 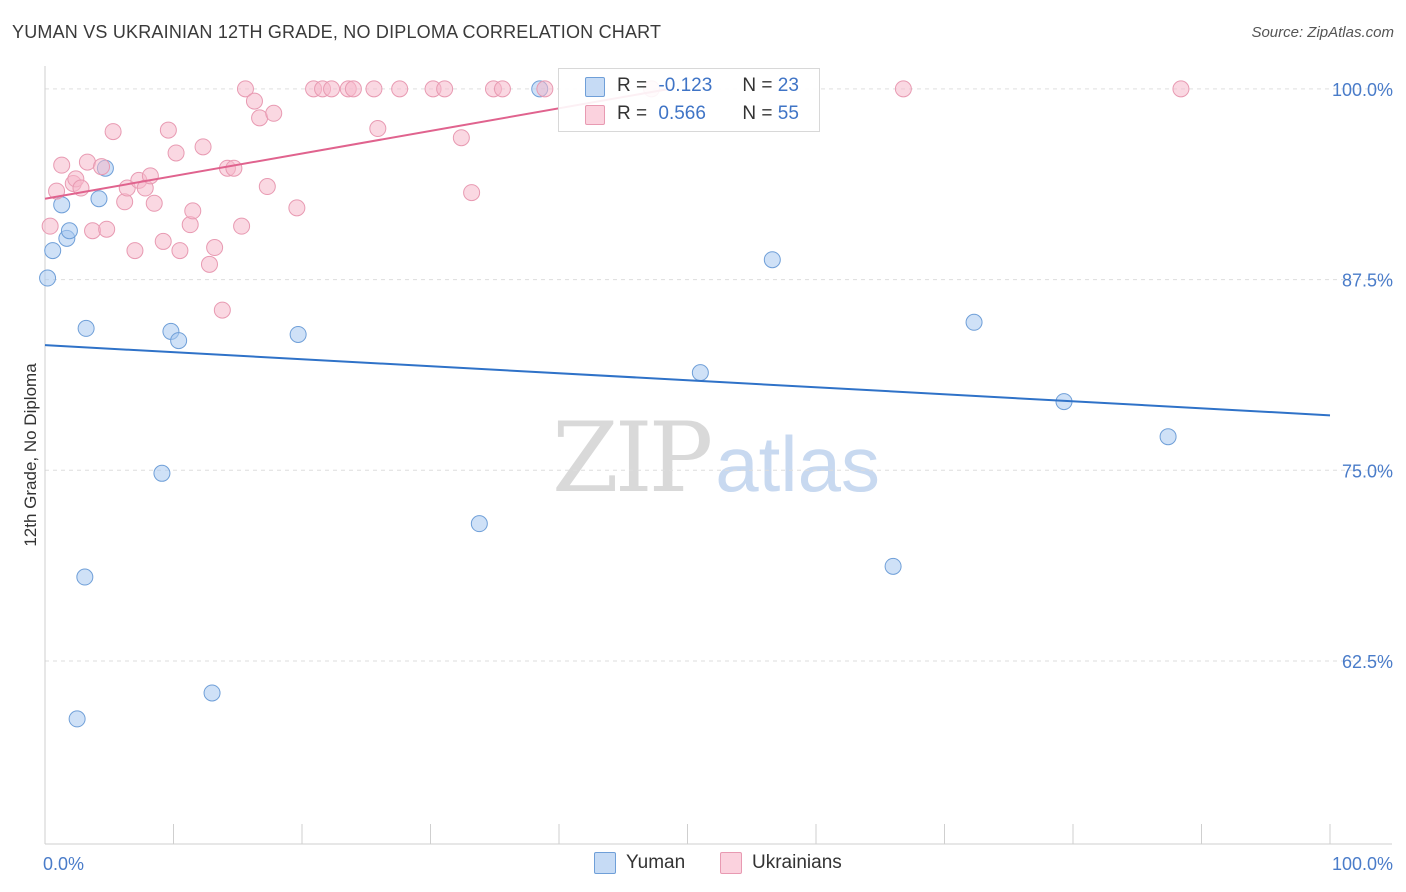 I want to click on legend-item-ukrainians: Ukrainians, so click(x=781, y=863).